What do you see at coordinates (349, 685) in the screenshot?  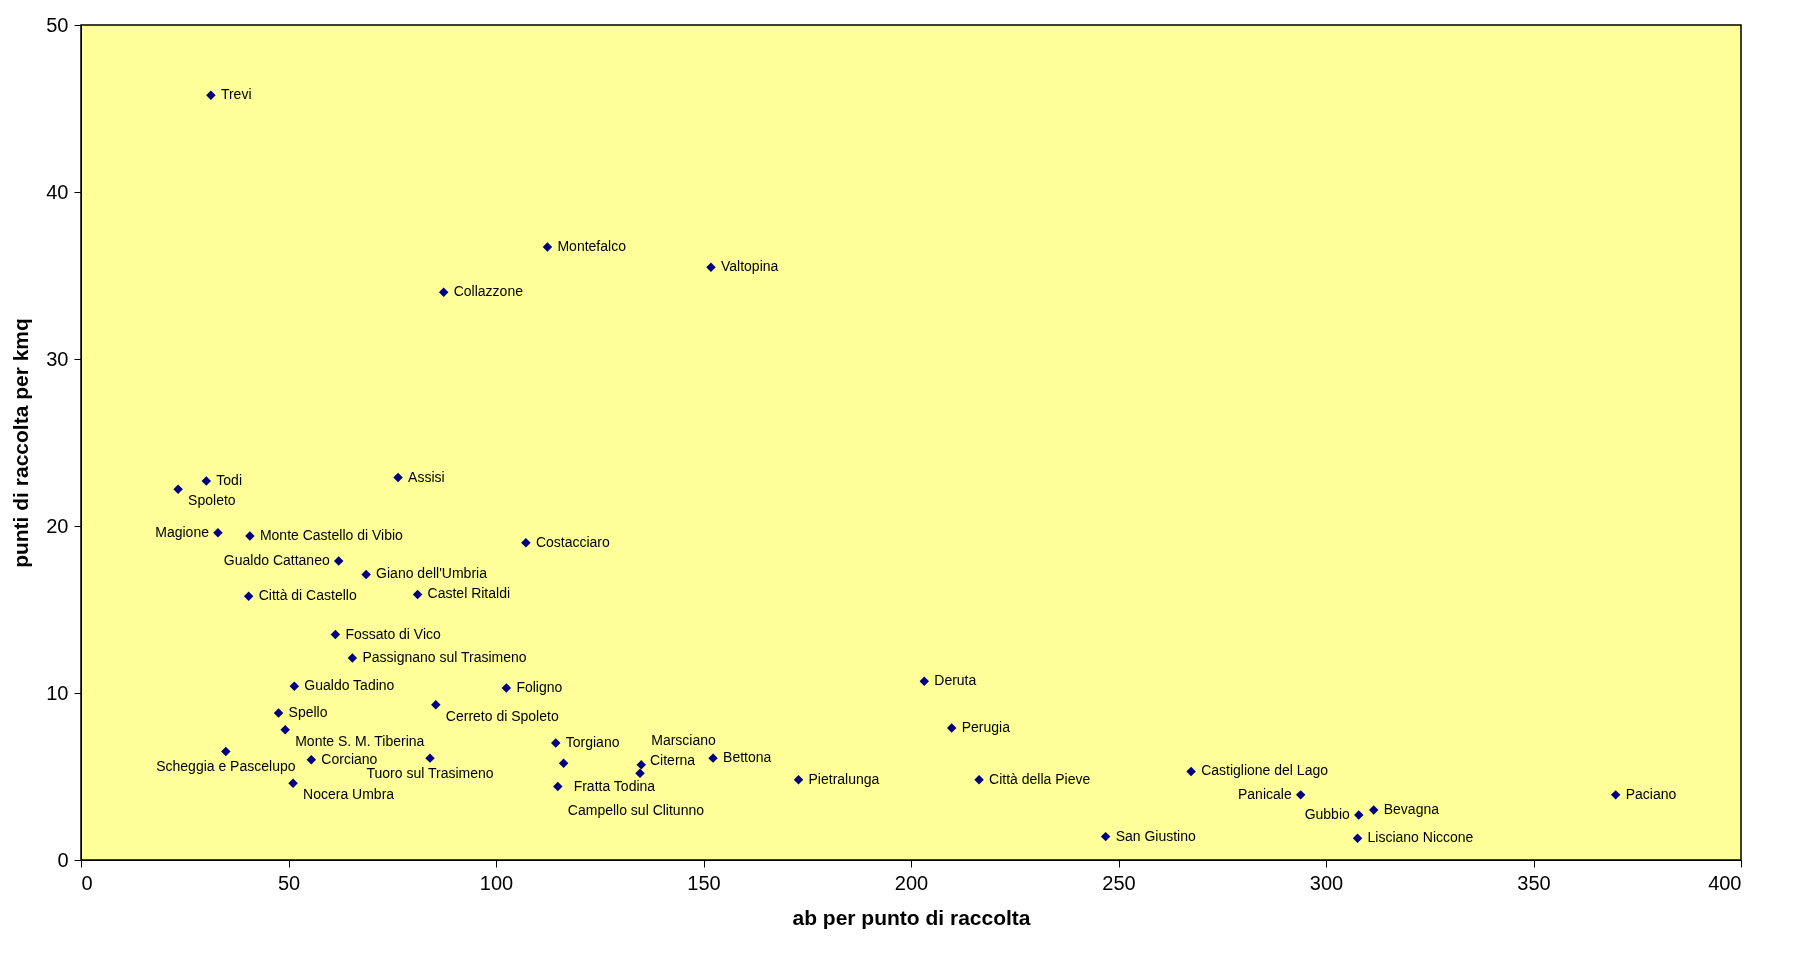 I see `annotation: Gualdo Tadino` at bounding box center [349, 685].